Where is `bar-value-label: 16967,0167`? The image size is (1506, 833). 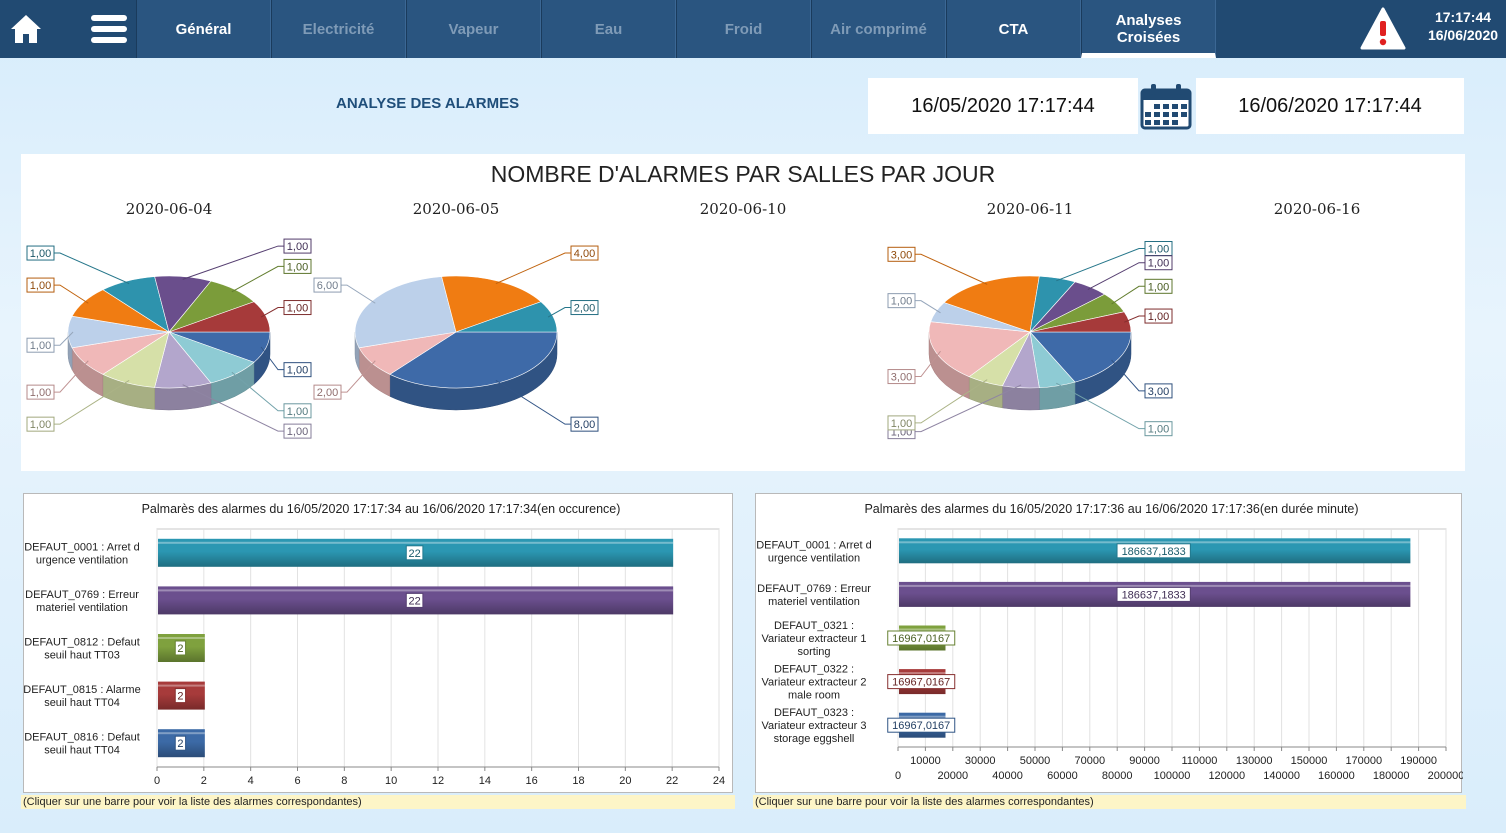 bar-value-label: 16967,0167 is located at coordinates (921, 683).